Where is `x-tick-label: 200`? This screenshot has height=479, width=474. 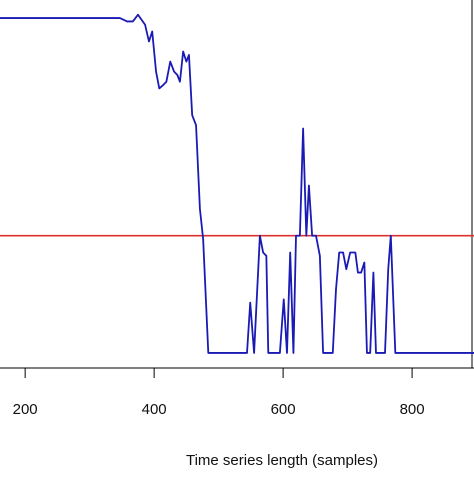 x-tick-label: 200 is located at coordinates (25, 409).